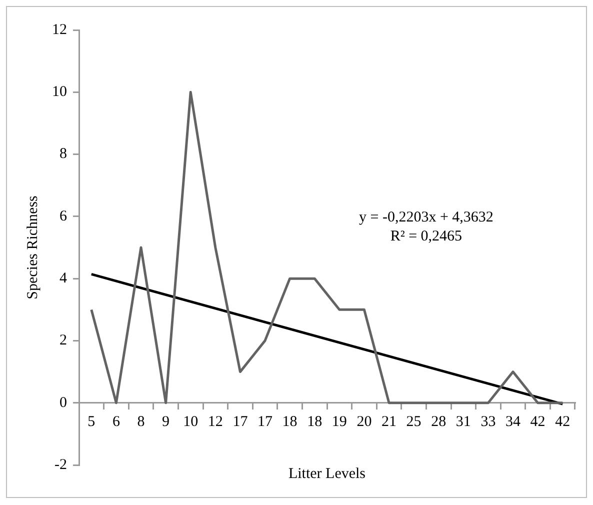  I want to click on x-tick-label: 21, so click(389, 422).